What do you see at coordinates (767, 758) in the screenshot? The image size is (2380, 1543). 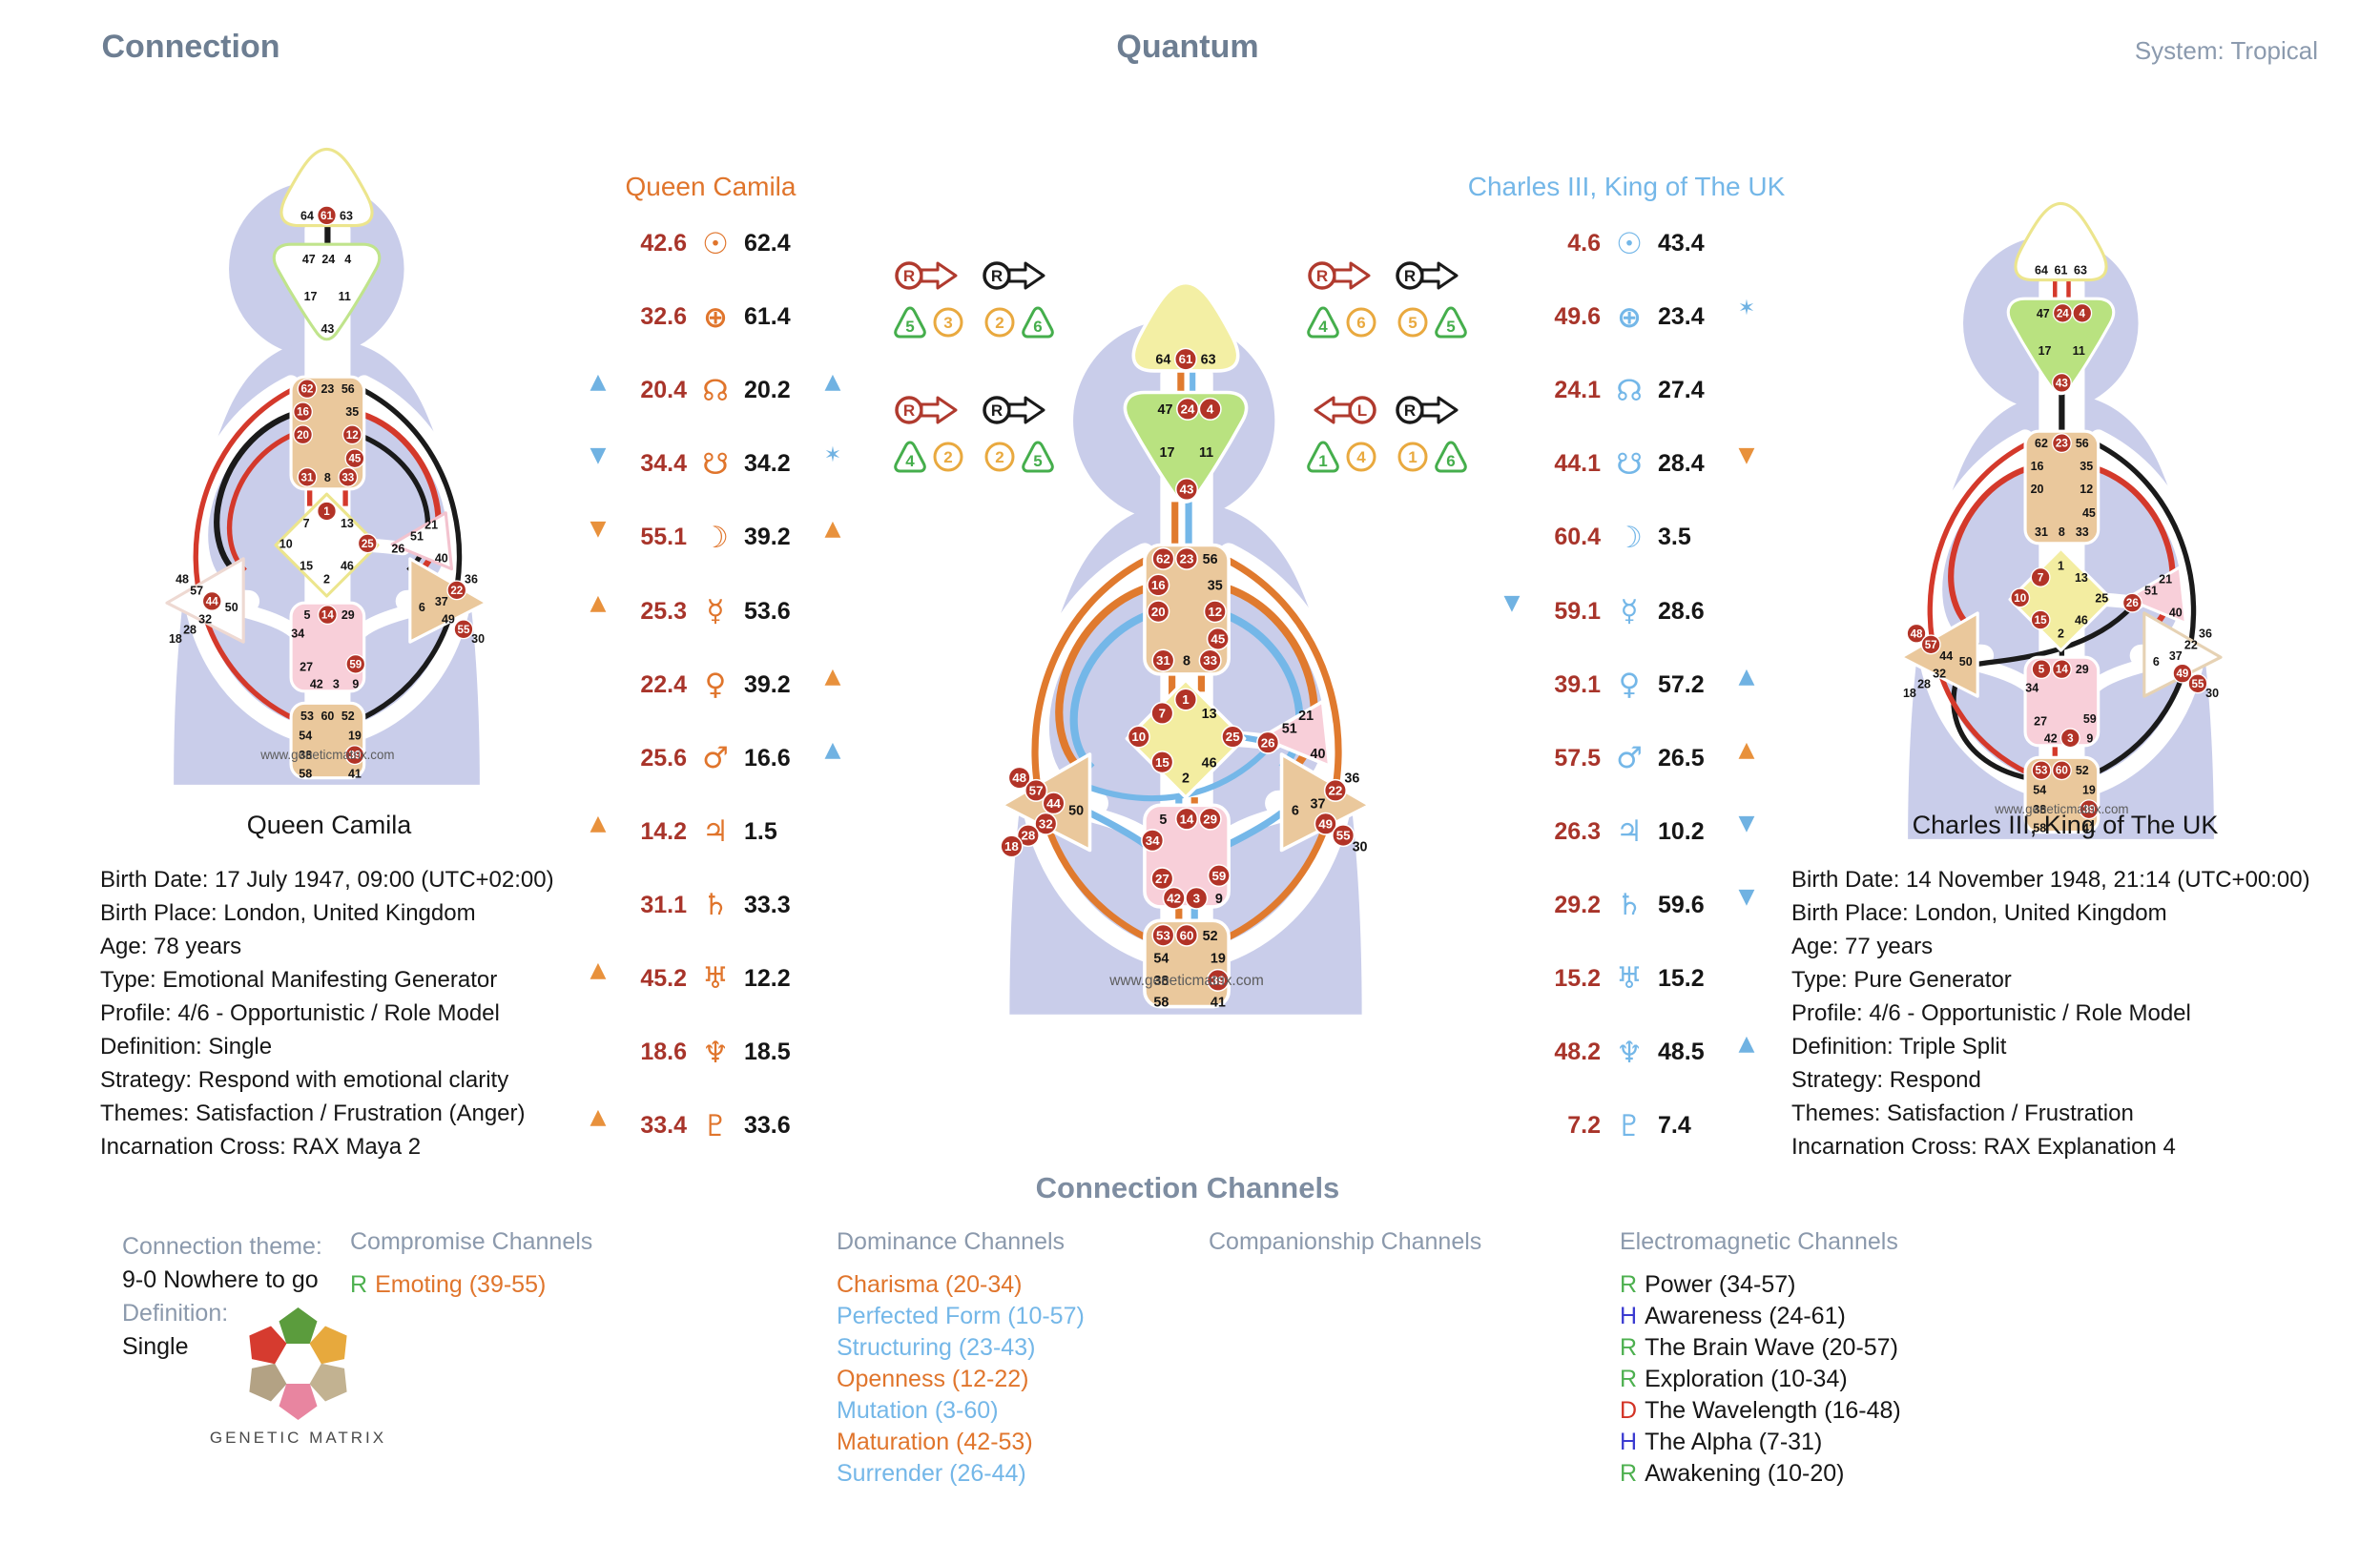 I see `personality-value: 16.6` at bounding box center [767, 758].